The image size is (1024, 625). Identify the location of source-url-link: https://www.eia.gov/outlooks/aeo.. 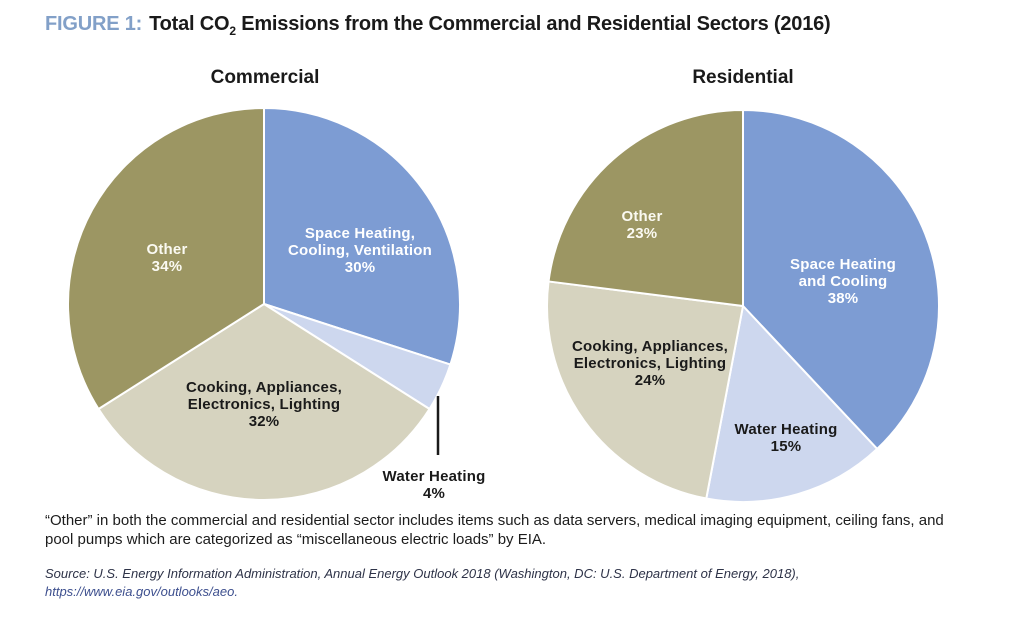
(141, 591).